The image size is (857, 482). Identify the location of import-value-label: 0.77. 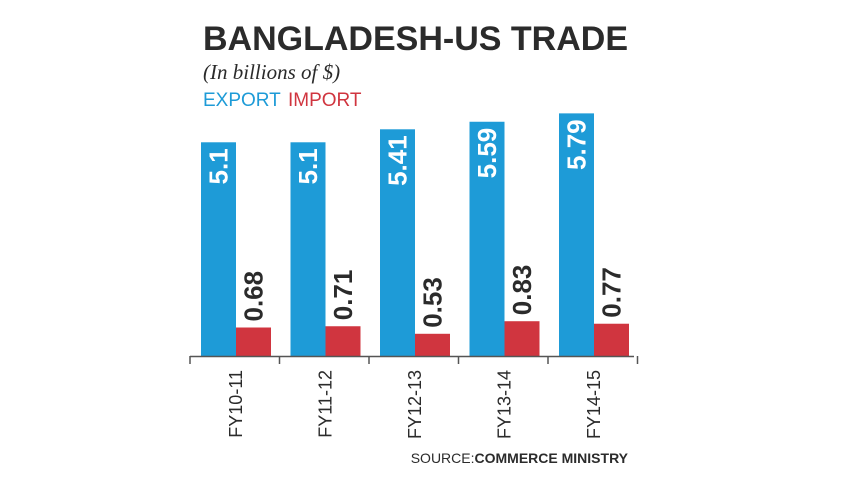
(612, 292).